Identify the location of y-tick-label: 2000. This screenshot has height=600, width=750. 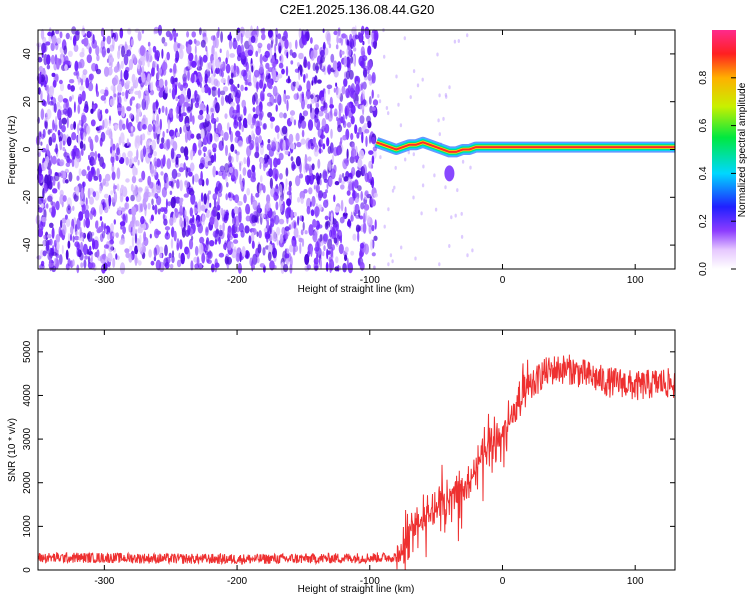
(27, 482).